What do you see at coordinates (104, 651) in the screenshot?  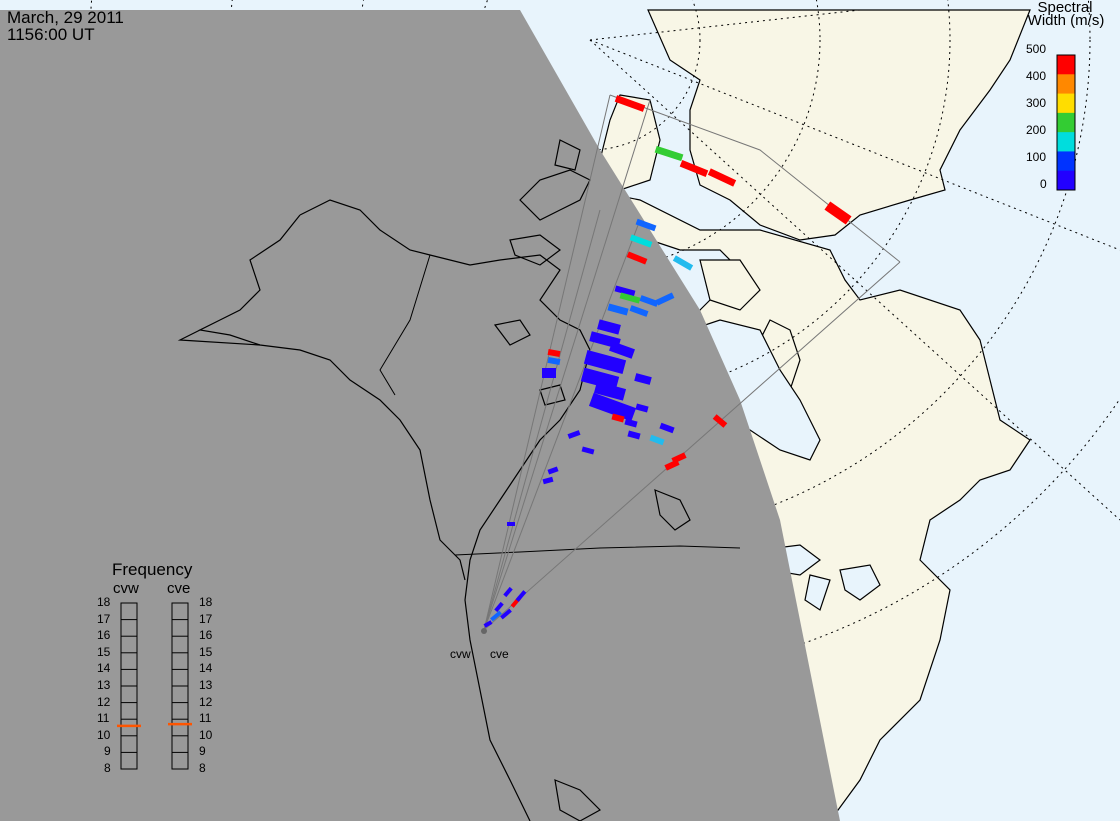 I see `frequency-tick-left: 15` at bounding box center [104, 651].